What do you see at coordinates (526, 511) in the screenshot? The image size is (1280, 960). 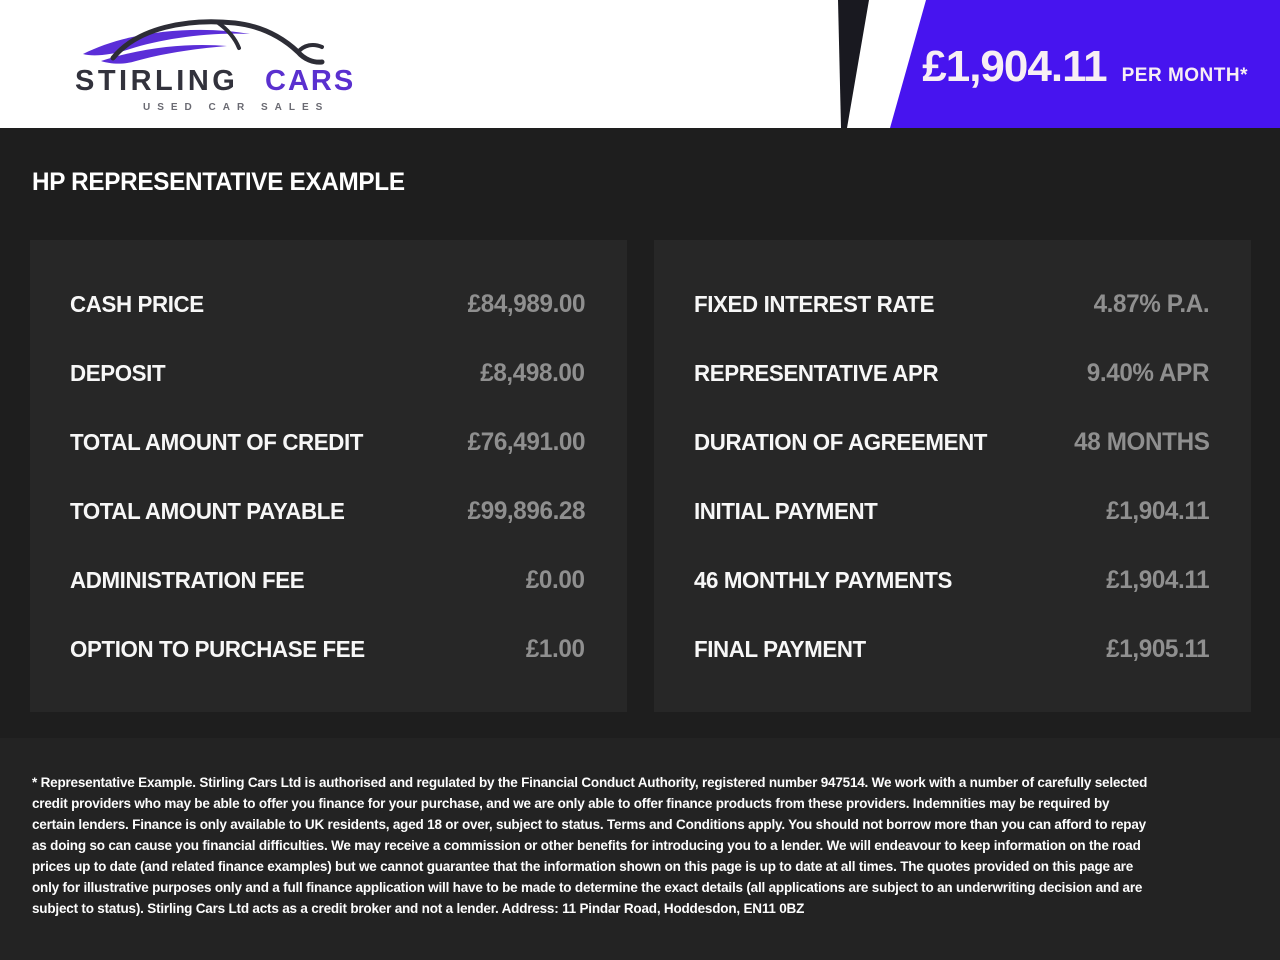 I see `finance-value: £99,896.28` at bounding box center [526, 511].